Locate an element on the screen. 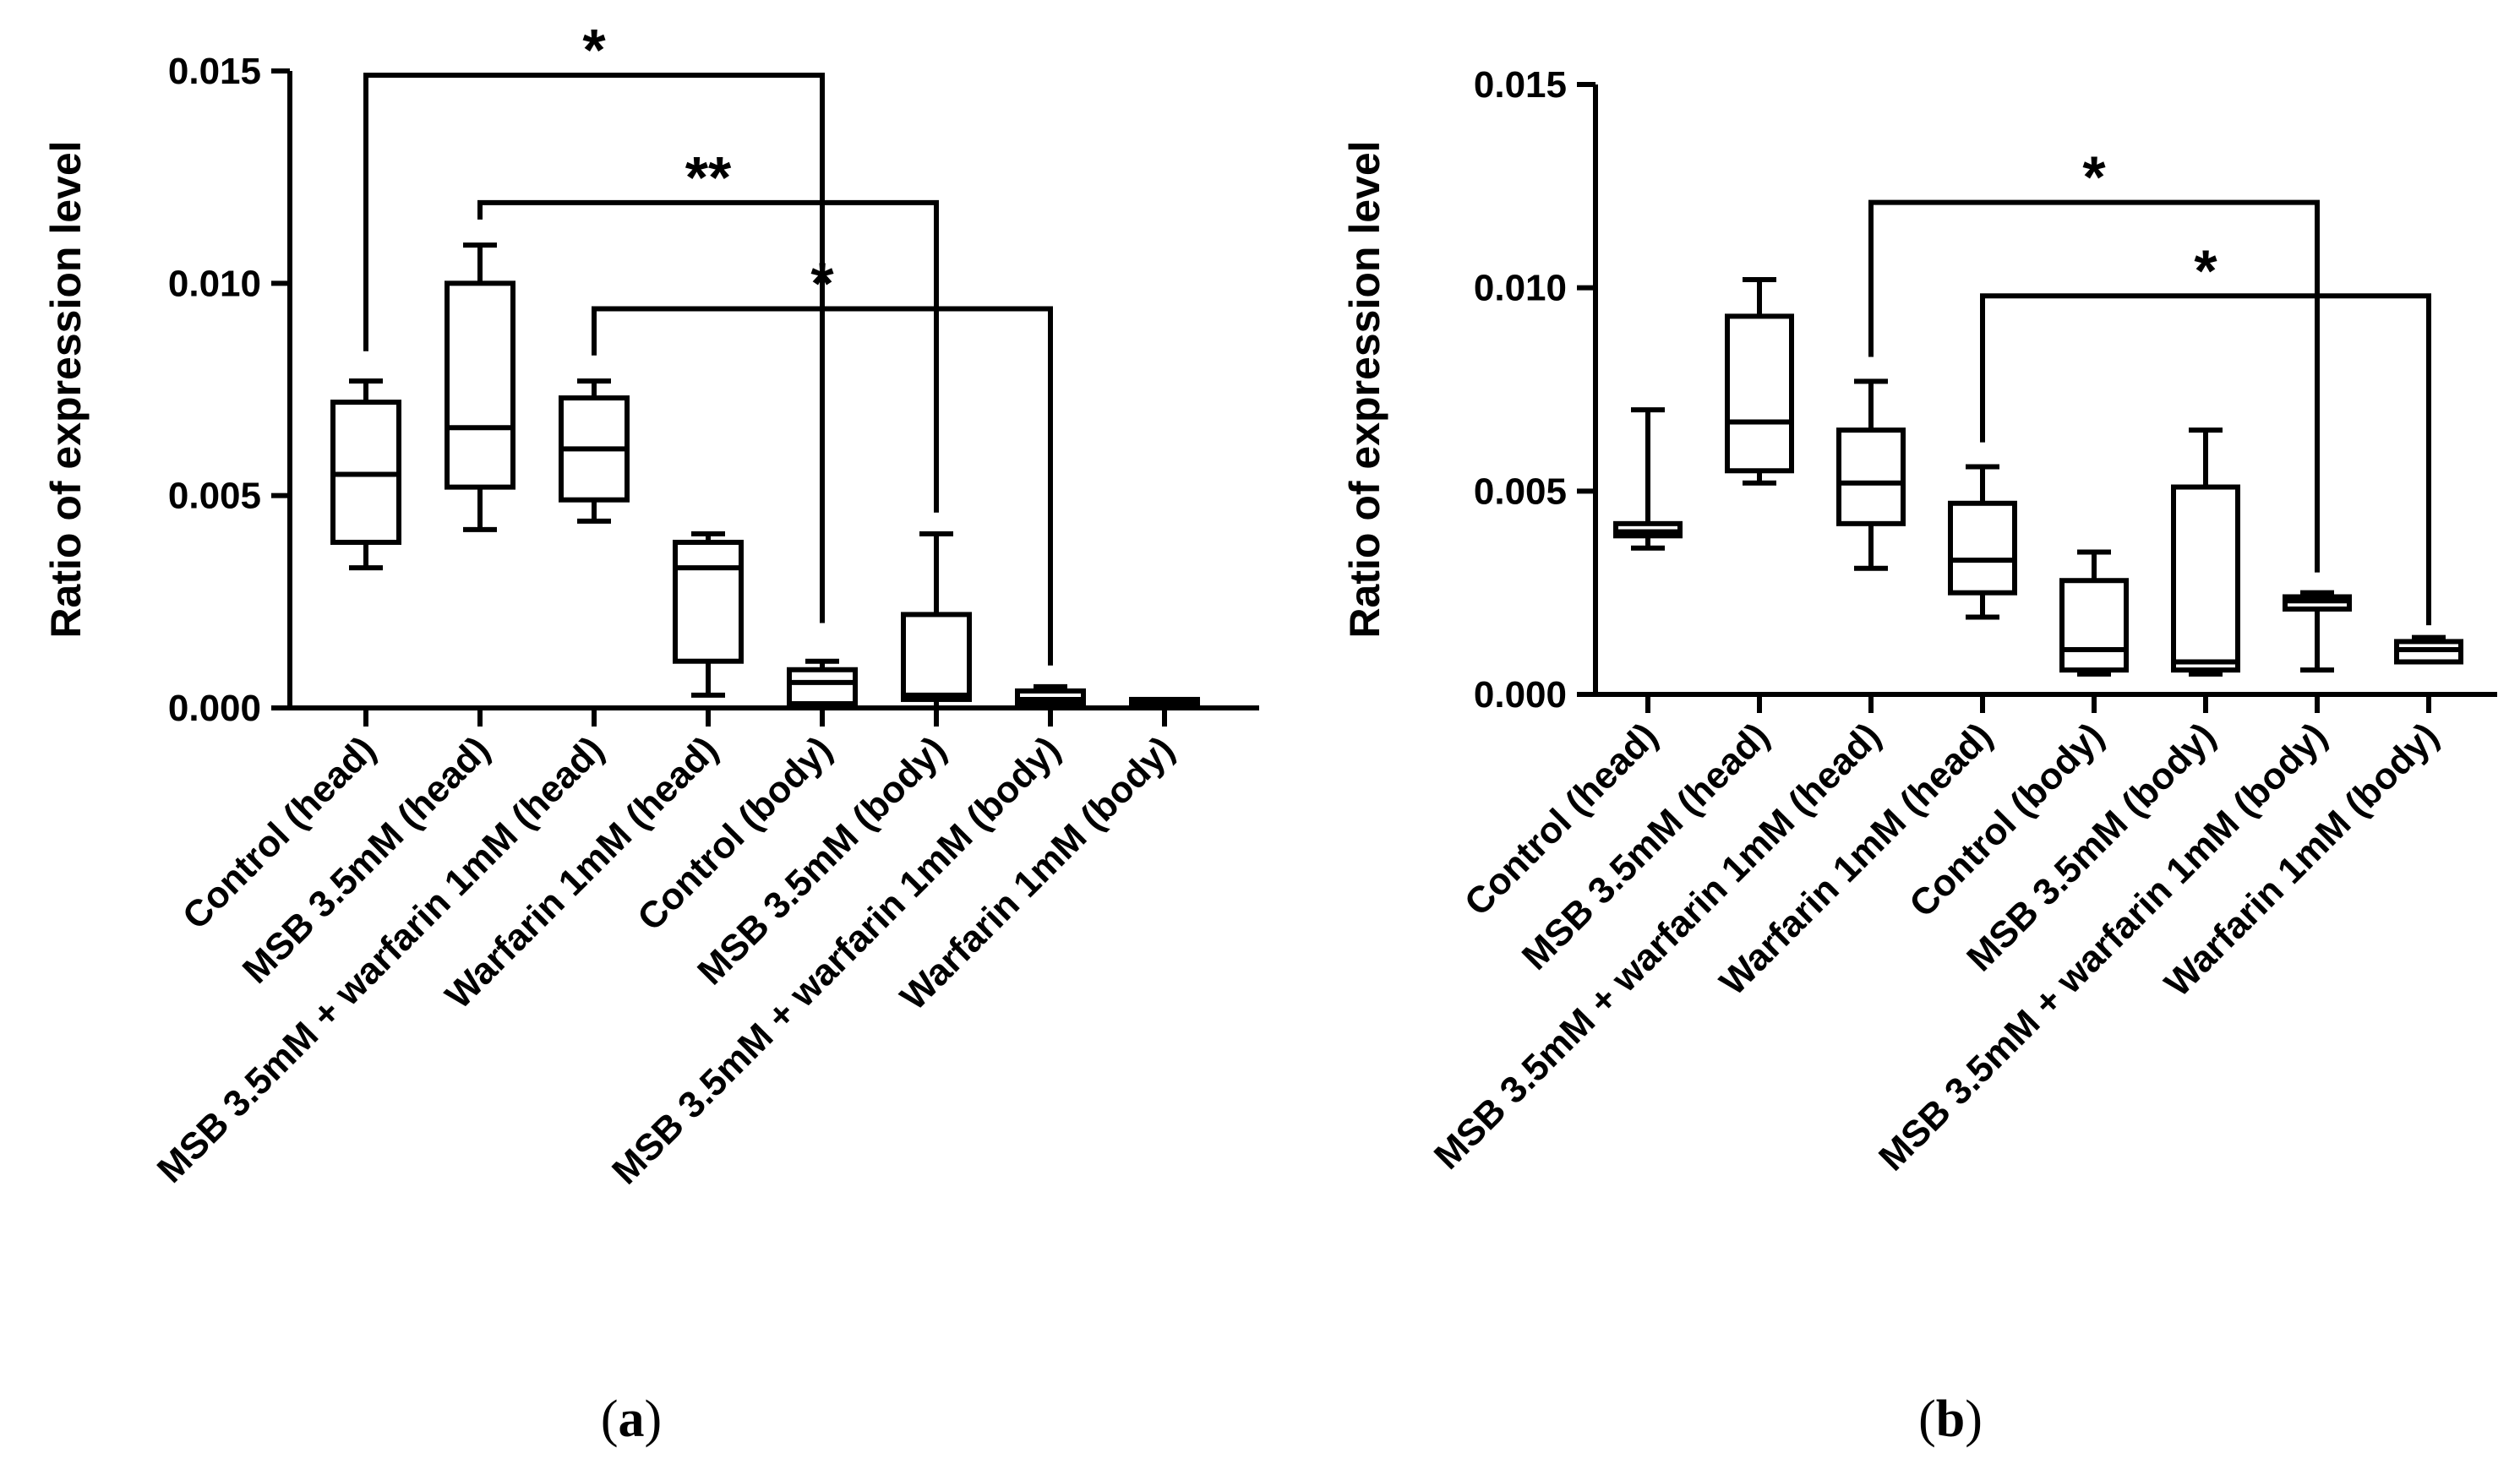  panel-label: (b) is located at coordinates (1950, 1419).